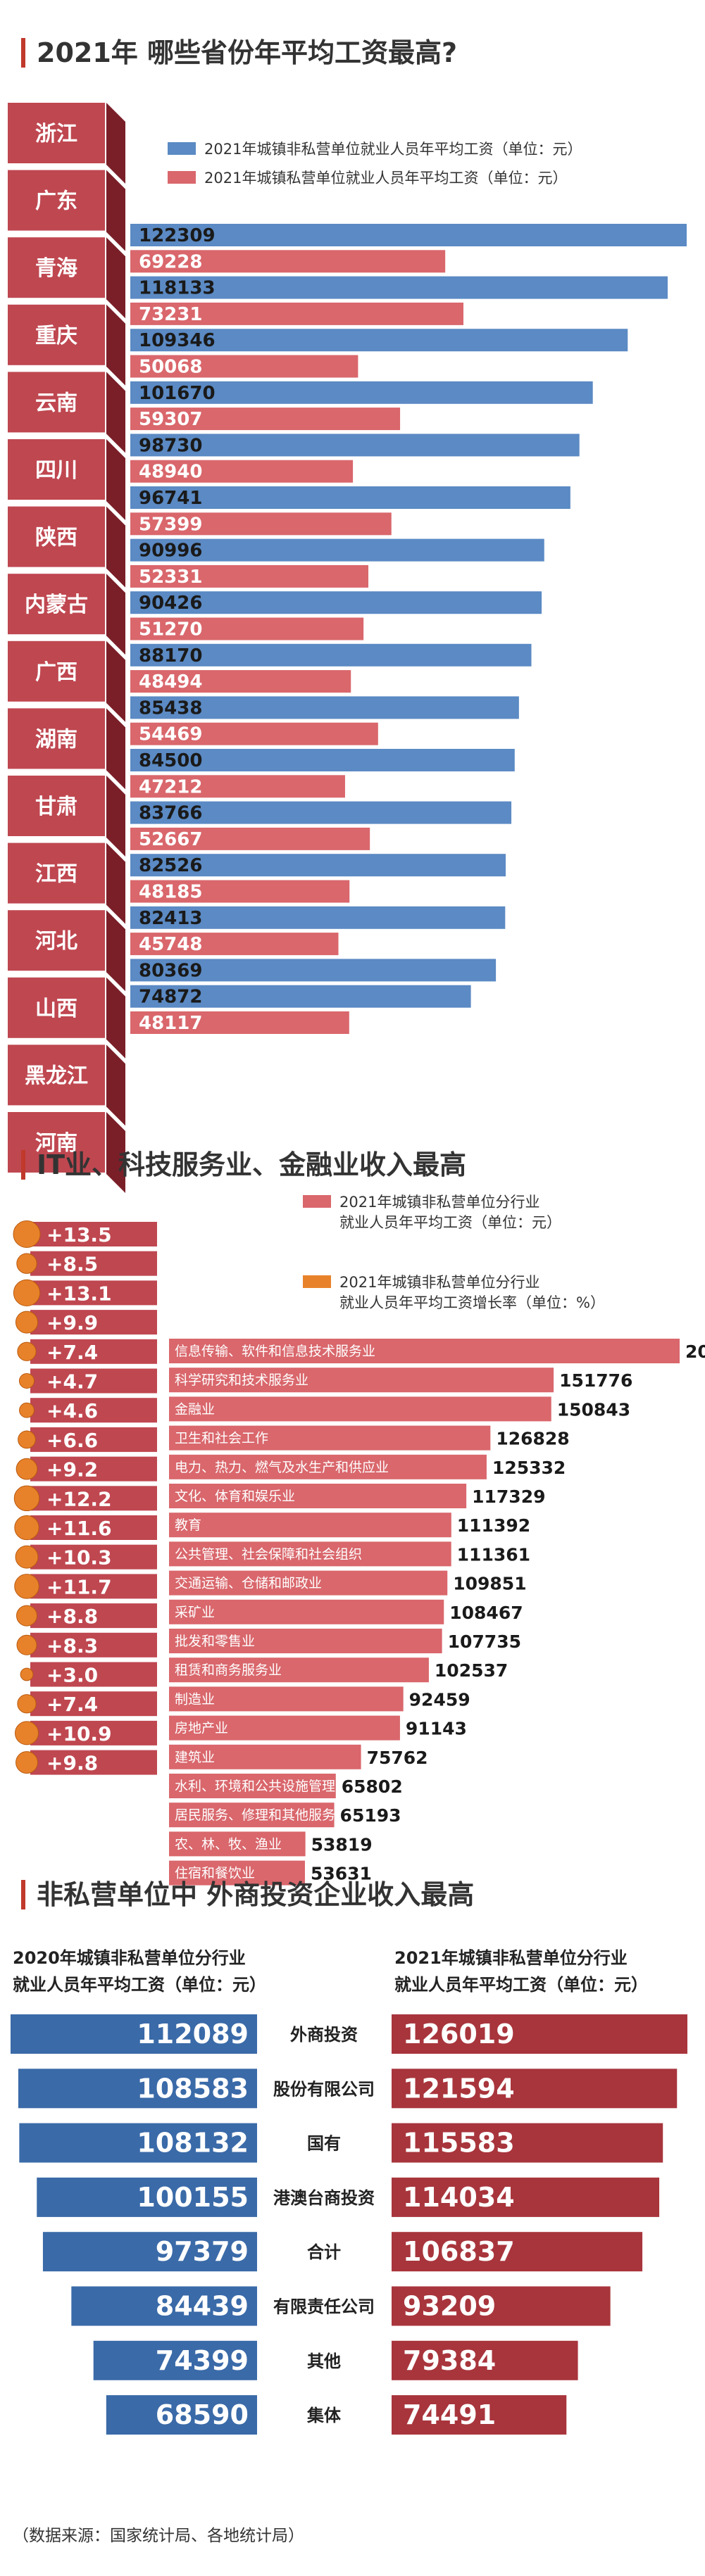 The width and height of the screenshot is (705, 2576). I want to click on industry-name: 建筑业, so click(195, 1757).